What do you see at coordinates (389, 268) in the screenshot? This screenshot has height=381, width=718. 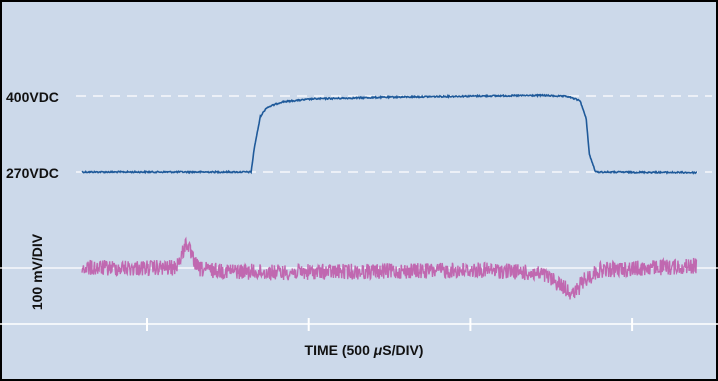 I see `series-ripple-line` at bounding box center [389, 268].